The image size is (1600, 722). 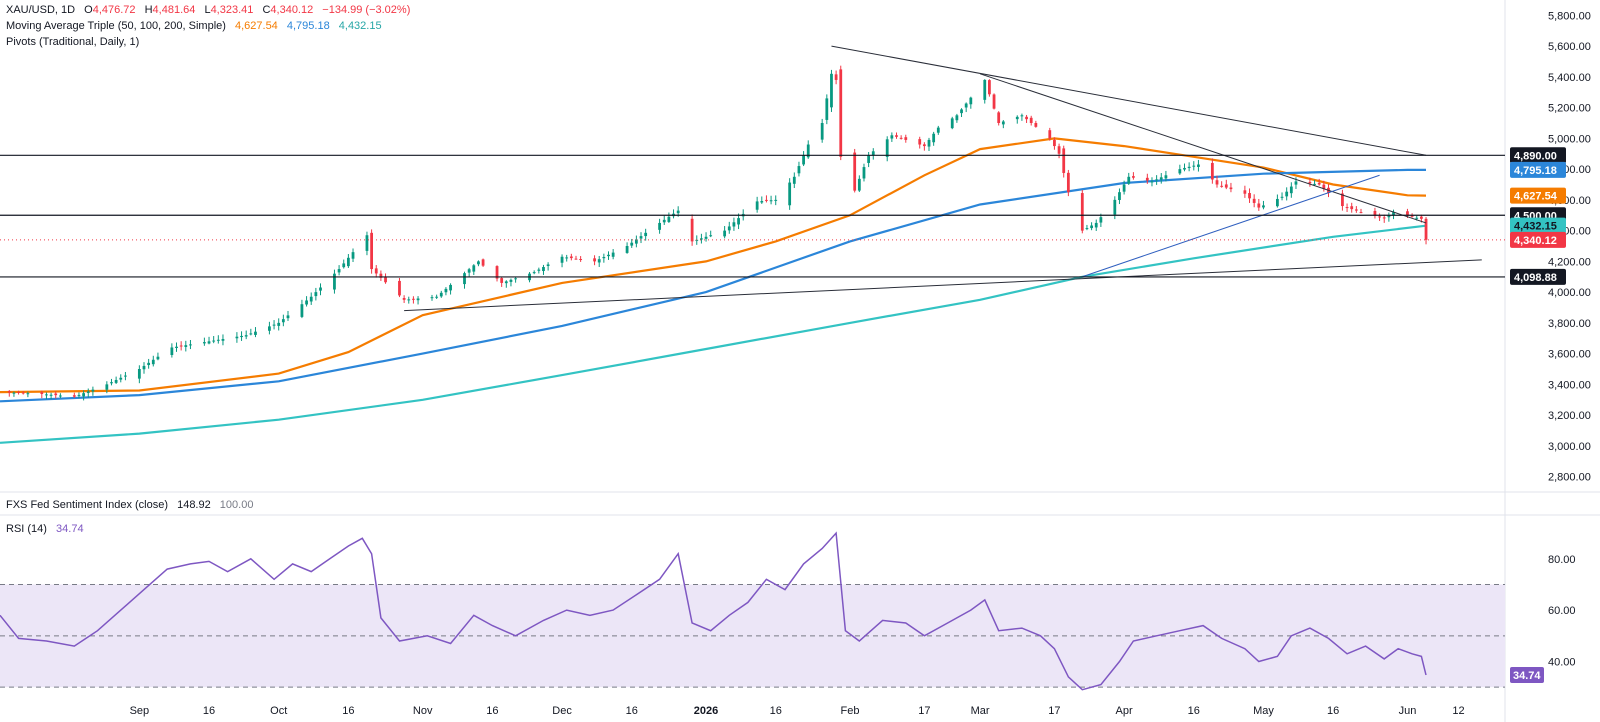 I want to click on time-tick-label: Mar, so click(x=980, y=711).